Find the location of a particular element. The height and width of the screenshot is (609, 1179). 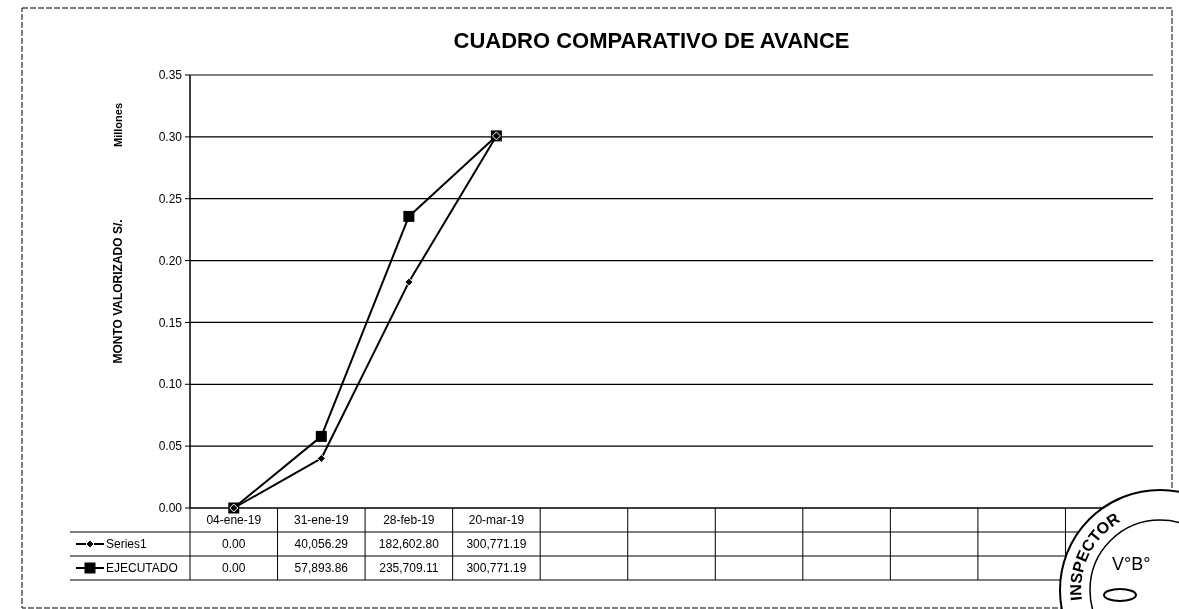

text: 235,709.11 is located at coordinates (409, 568).